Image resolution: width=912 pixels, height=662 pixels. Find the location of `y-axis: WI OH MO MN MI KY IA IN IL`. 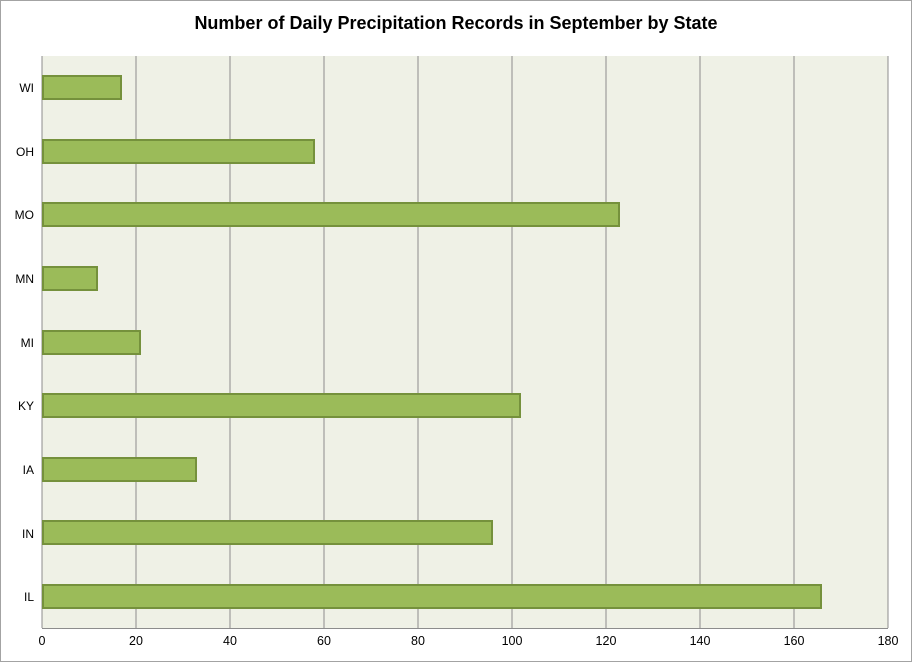

y-axis: WI OH MO MN MI KY IA IN IL is located at coordinates (17, 342).